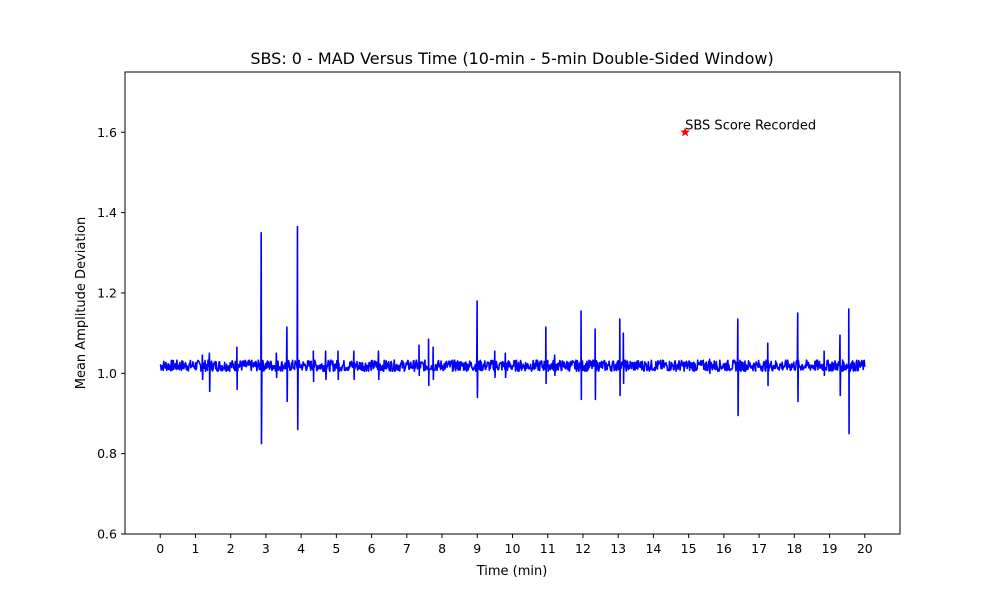 The height and width of the screenshot is (600, 1000). I want to click on sbs-score-annotation: SBS Score Recorded, so click(750, 125).